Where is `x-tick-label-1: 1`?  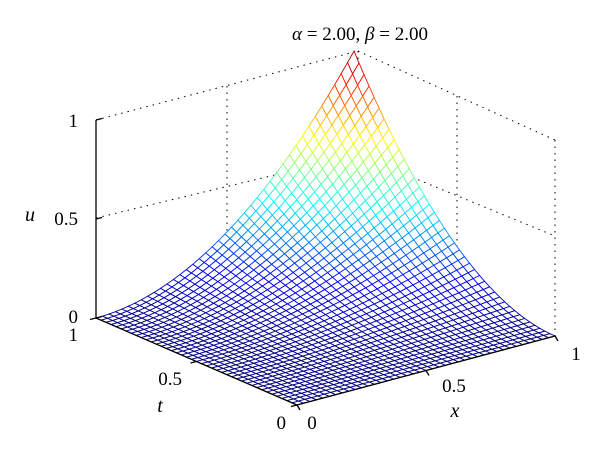 x-tick-label-1: 1 is located at coordinates (576, 354).